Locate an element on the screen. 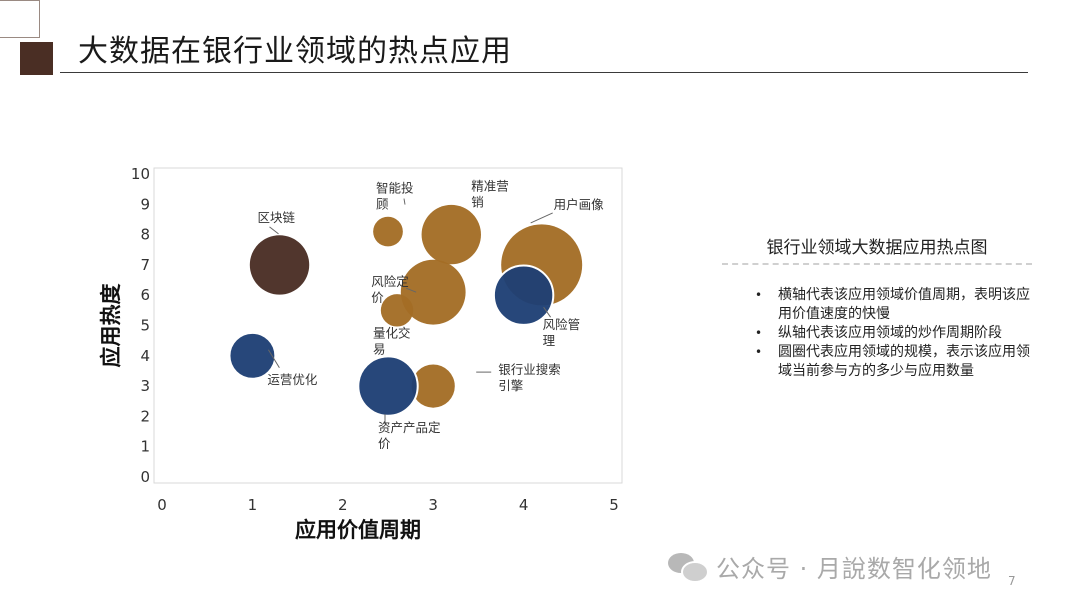  watermark-text: 公众号 · 月說数智化领地 is located at coordinates (854, 568).